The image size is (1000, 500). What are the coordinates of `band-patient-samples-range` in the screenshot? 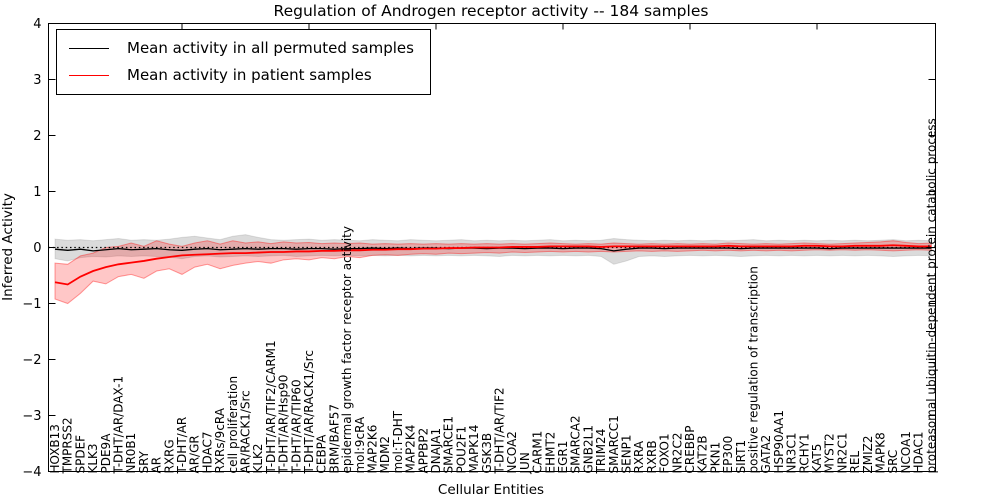 It's located at (493, 272).